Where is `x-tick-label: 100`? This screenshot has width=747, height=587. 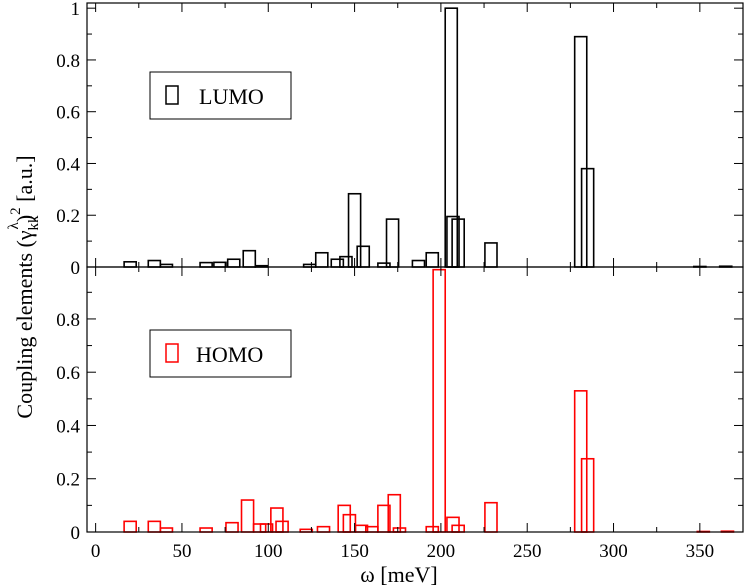 x-tick-label: 100 is located at coordinates (268, 551).